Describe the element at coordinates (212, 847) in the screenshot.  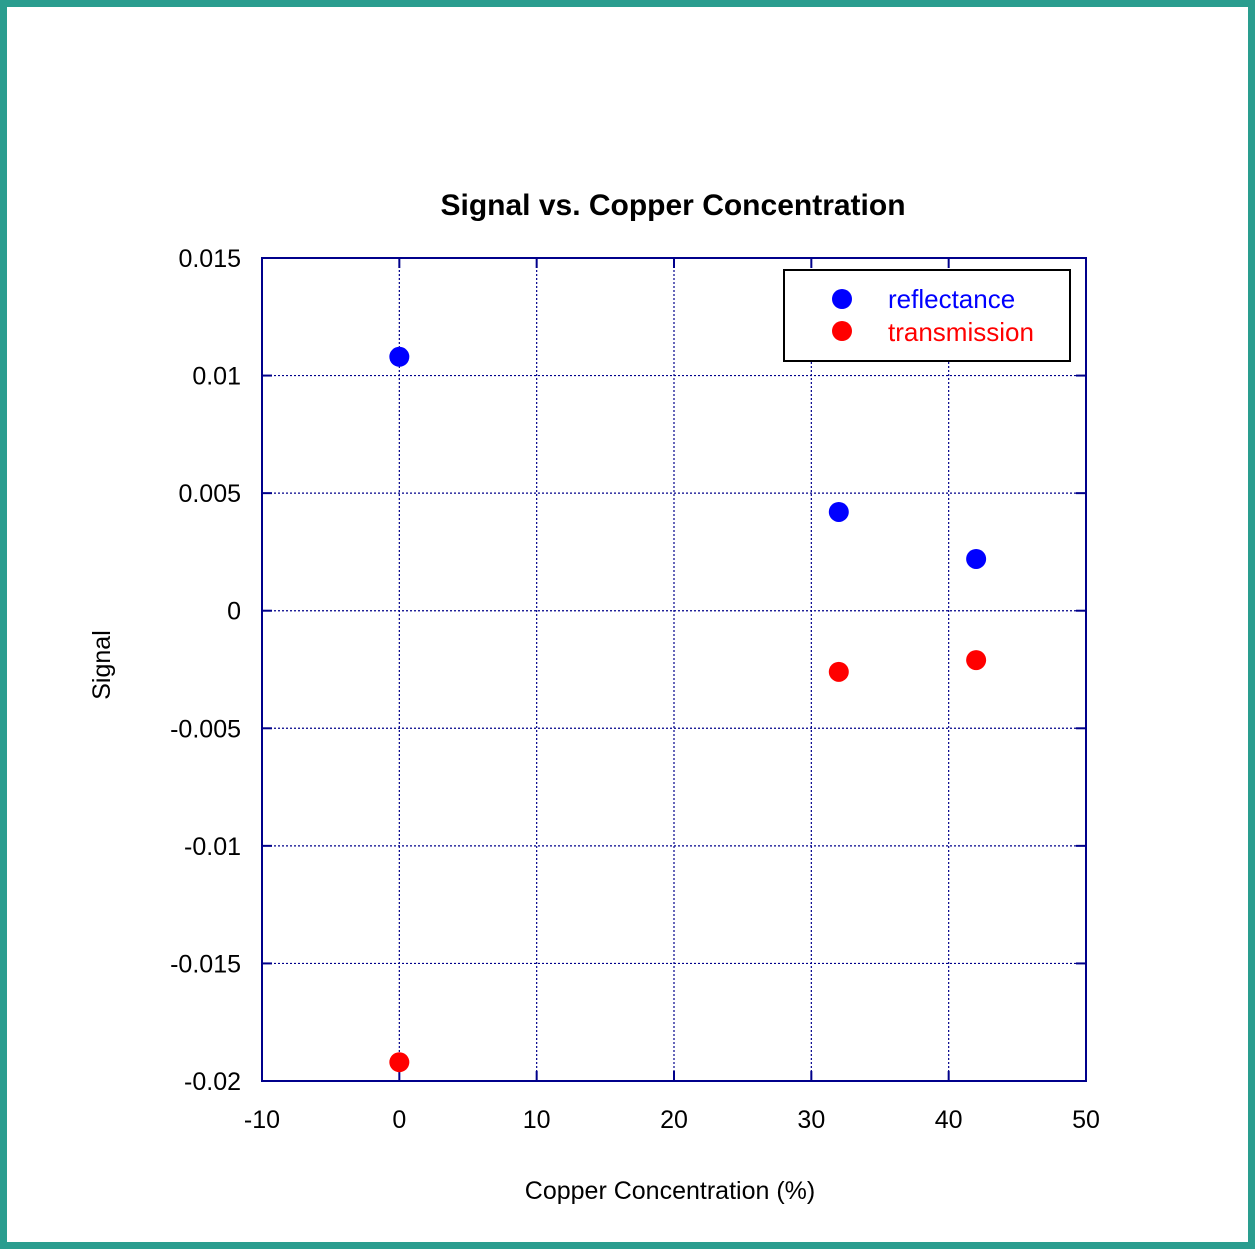
I see `y-tick-label: -0.01` at that location.